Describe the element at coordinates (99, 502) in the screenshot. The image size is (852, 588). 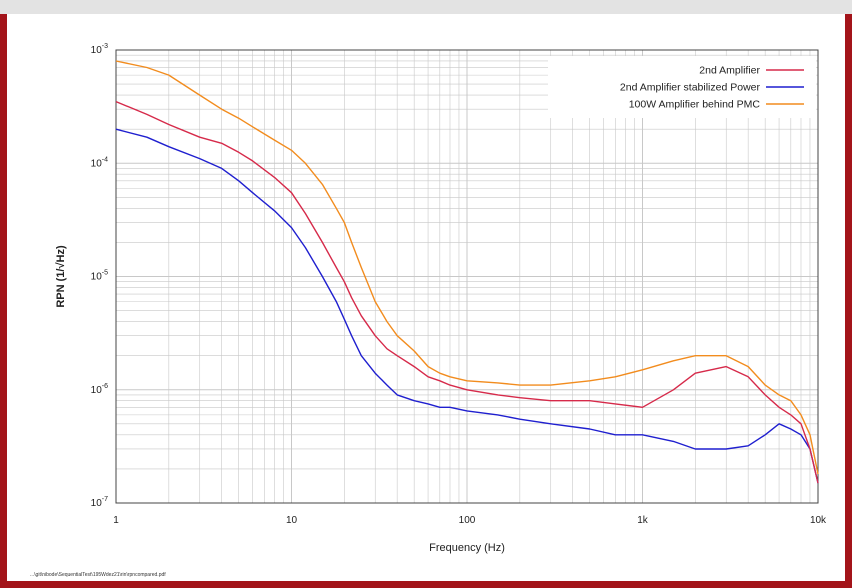
I see `y-tick-label: 10⁻⁷` at that location.